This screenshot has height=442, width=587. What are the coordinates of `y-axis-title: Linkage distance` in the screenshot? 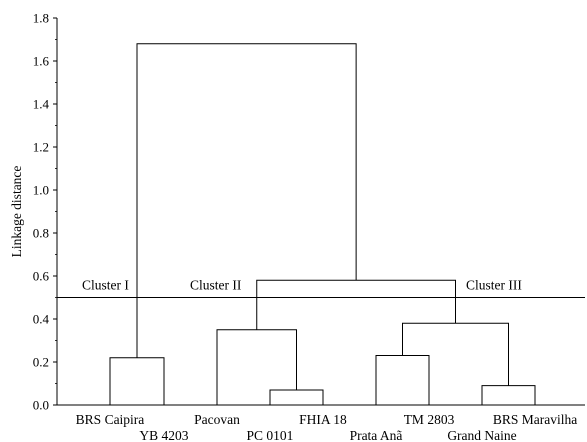 It's located at (16, 212).